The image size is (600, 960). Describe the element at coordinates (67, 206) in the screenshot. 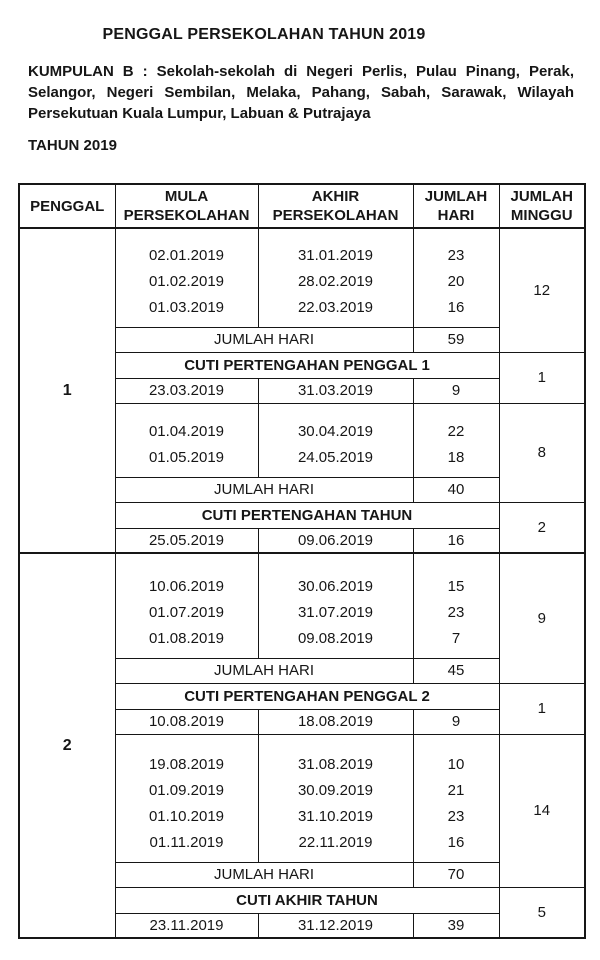

I see `col-header-penggal: PENGGAL` at that location.